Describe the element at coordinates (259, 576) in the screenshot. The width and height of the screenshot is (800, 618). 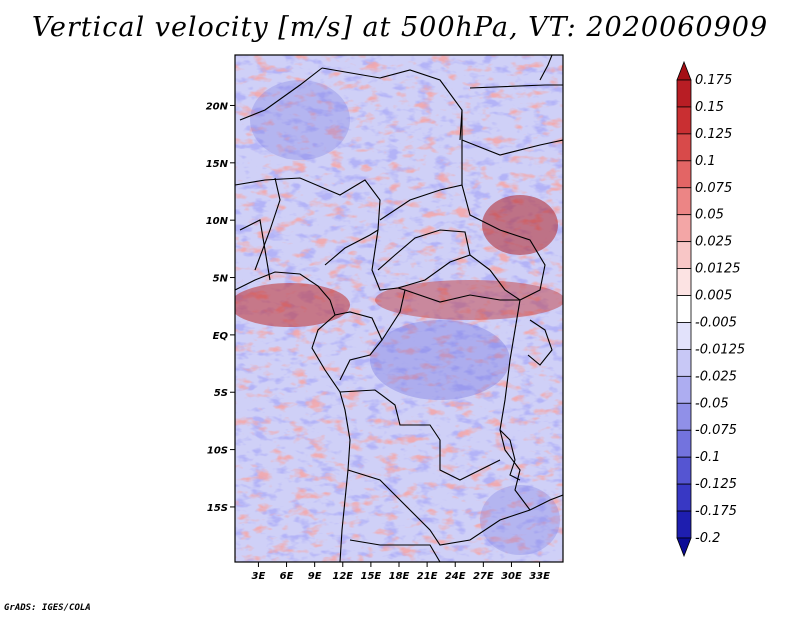
I see `lon-label: 3E` at that location.